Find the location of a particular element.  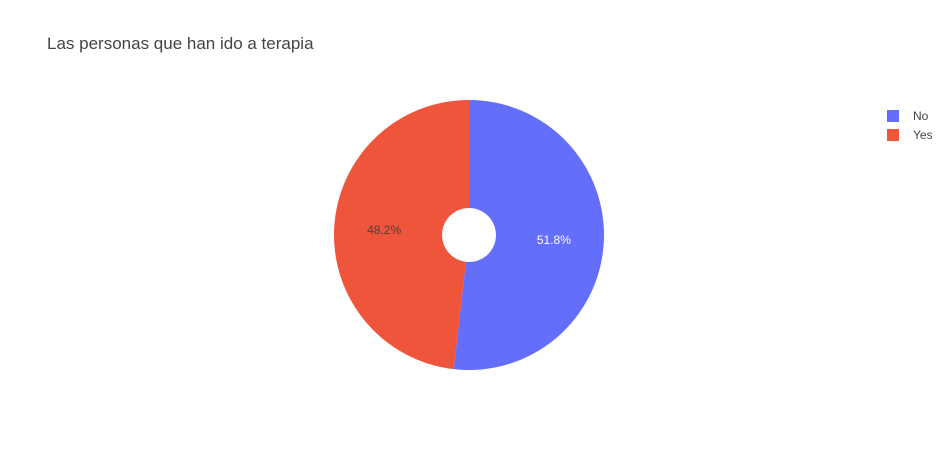

slice-label-yes: 48.2% is located at coordinates (384, 230).